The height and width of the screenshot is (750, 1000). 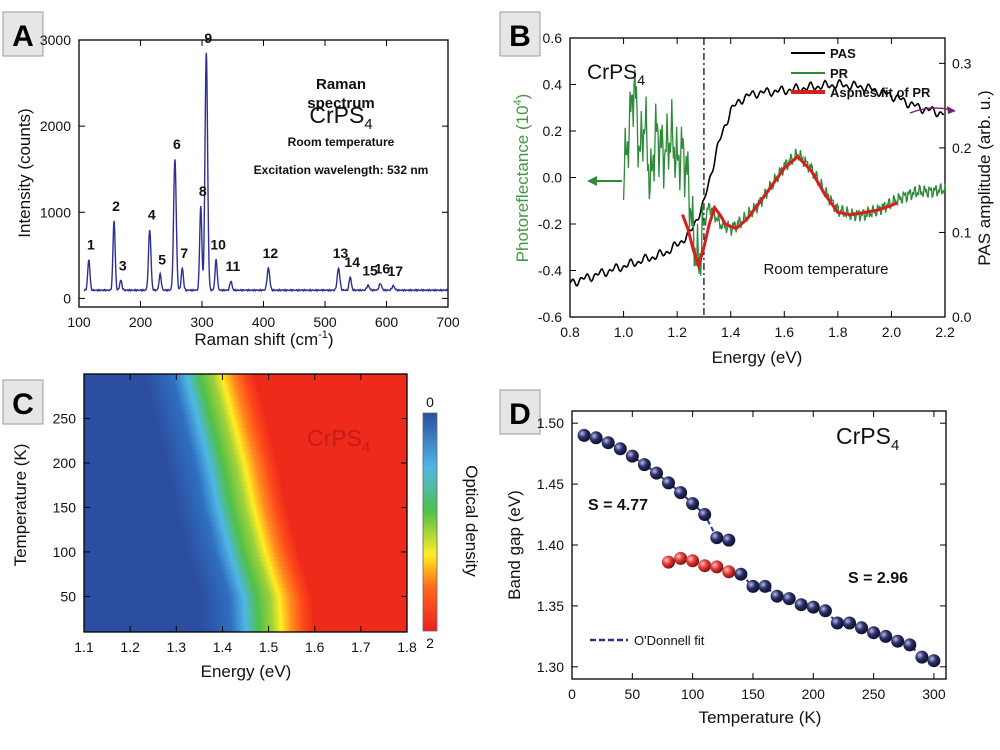 What do you see at coordinates (550, 224) in the screenshot?
I see `b-ytick-left-label-2: -0.2` at bounding box center [550, 224].